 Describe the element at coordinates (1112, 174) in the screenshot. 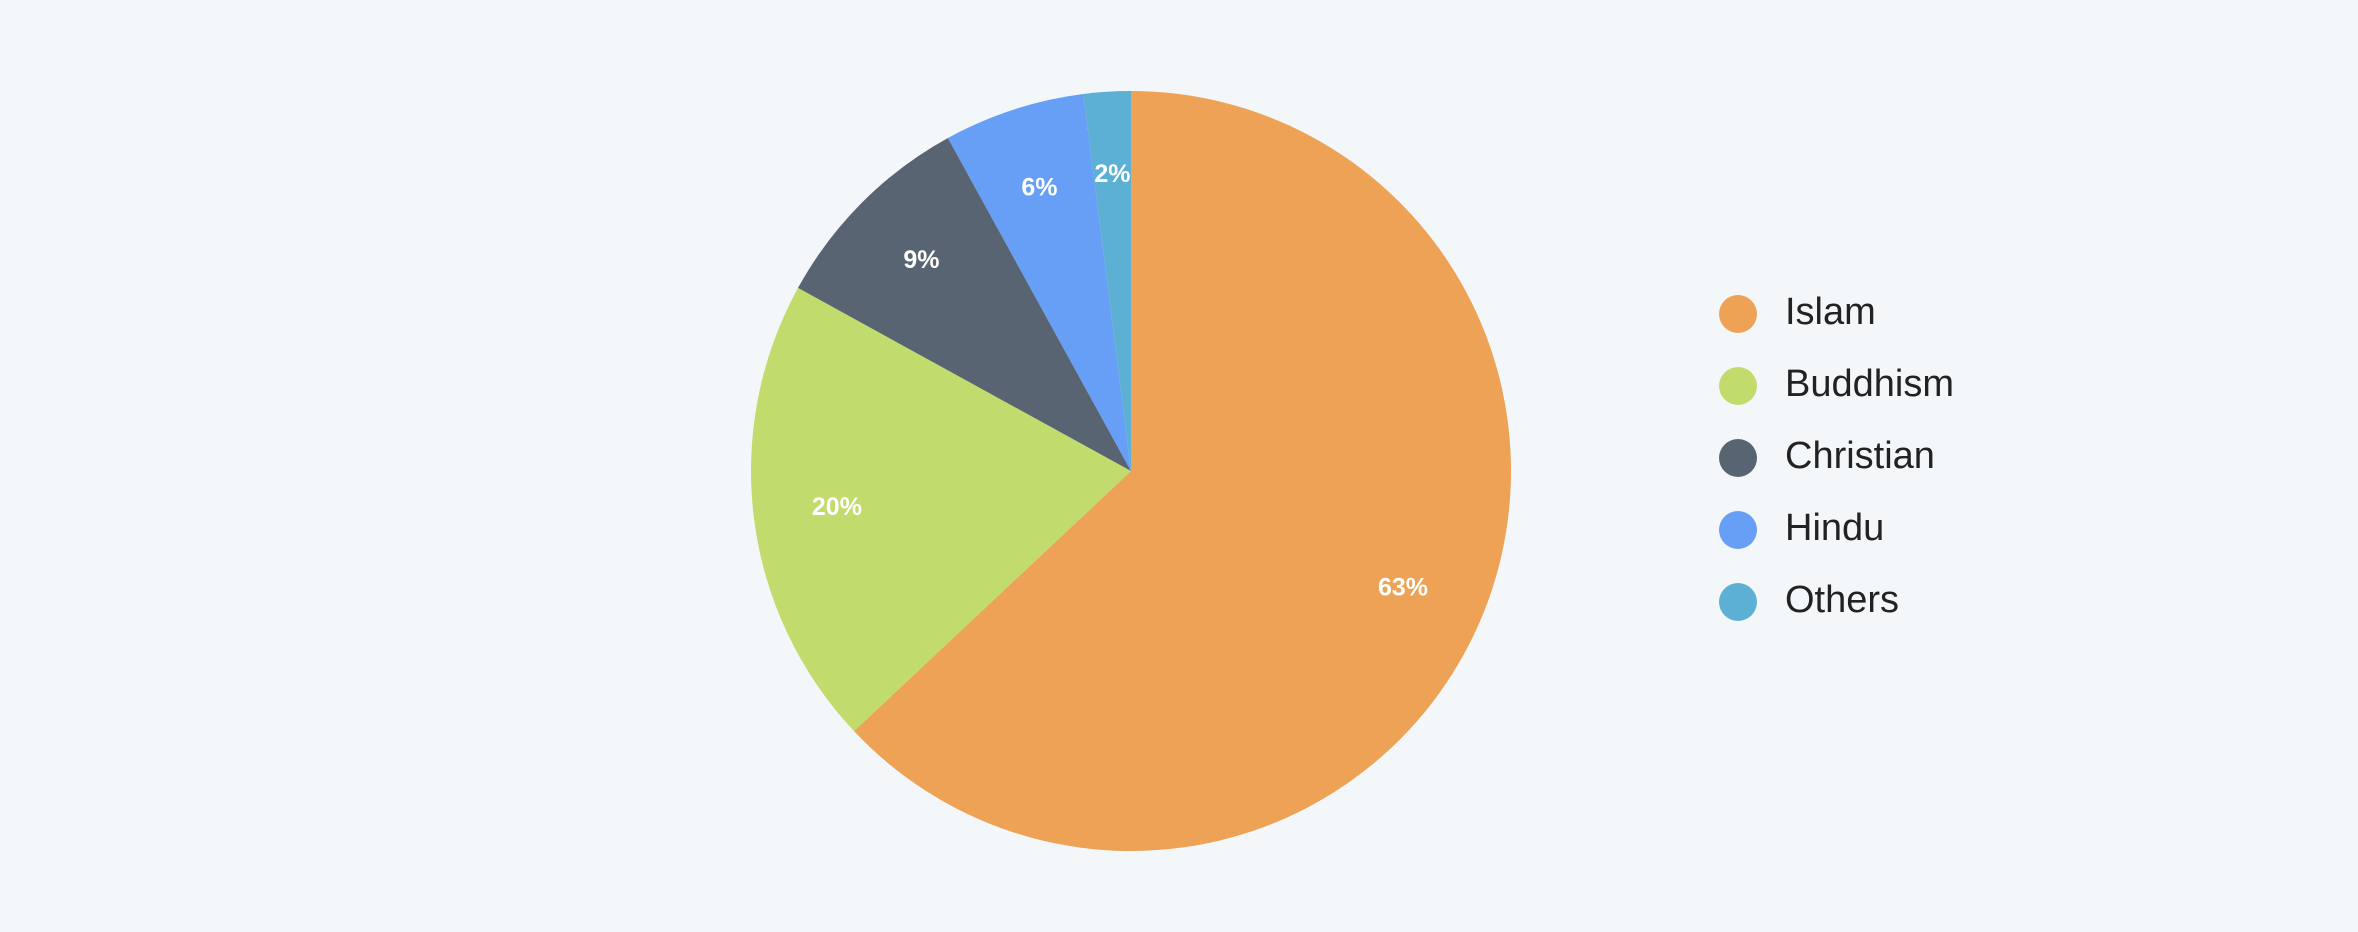

I see `data-label: 2%` at that location.